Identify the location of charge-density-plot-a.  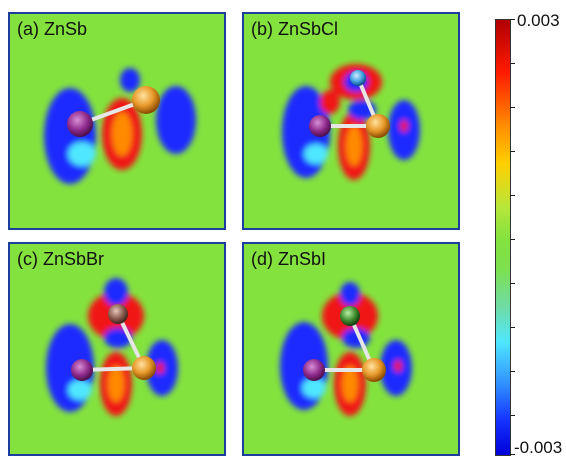
(120, 126).